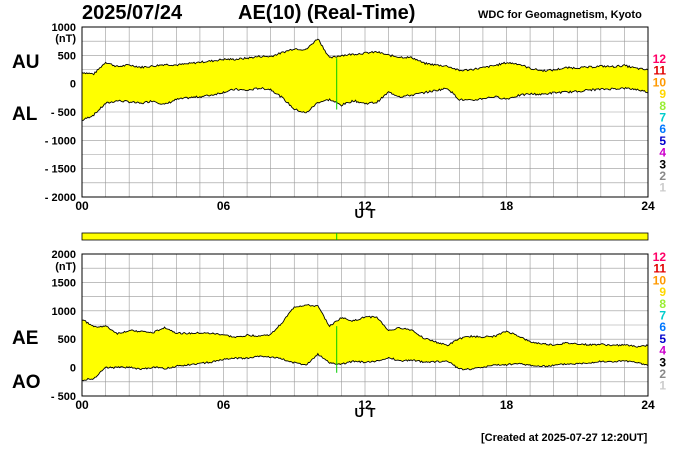 The height and width of the screenshot is (450, 700). Describe the element at coordinates (365, 405) in the screenshot. I see `panel2-xtick-label: 12` at that location.